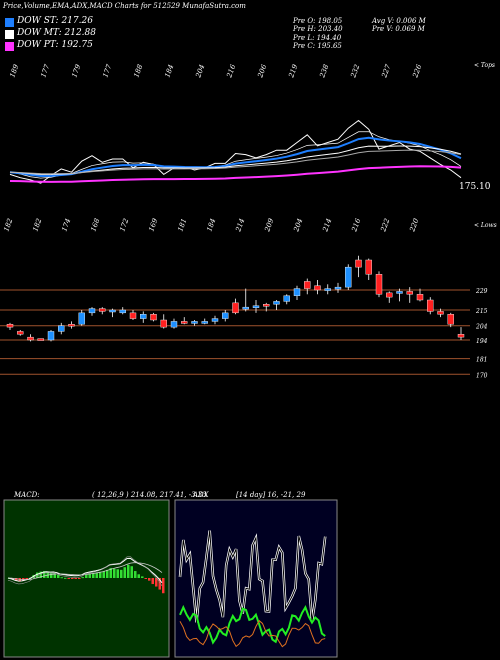 The image size is (500, 660). Describe the element at coordinates (149, 495) in the screenshot. I see `macd-values: ( 12,26,9 ) 214.08, 217.41, -3.33` at that location.